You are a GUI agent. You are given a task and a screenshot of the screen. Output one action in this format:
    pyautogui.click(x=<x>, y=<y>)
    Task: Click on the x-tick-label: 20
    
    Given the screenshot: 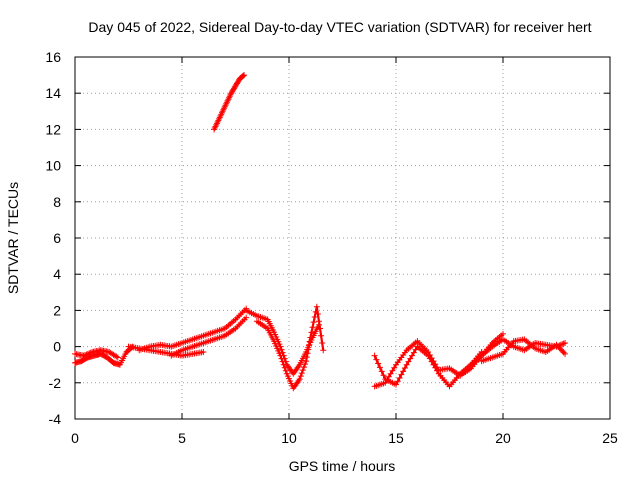 What is the action you would take?
    pyautogui.click(x=503, y=438)
    